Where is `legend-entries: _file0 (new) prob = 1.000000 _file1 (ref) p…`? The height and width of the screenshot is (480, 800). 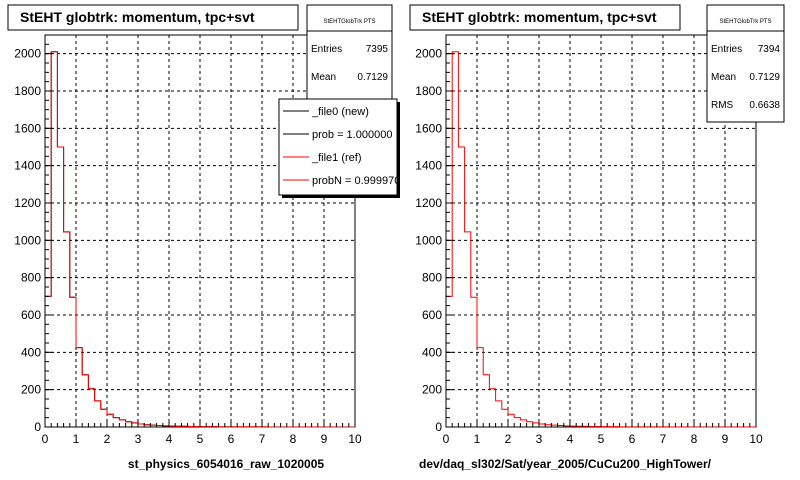
legend-entries: _file0 (new) prob = 1.000000 _file1 (ref) p… is located at coordinates (341, 146).